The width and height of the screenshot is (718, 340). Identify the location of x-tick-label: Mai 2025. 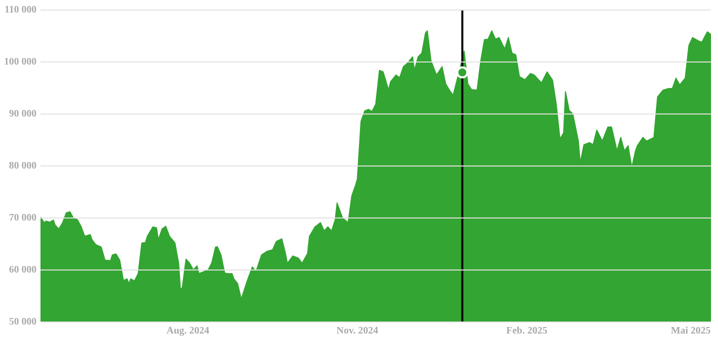
(690, 331).